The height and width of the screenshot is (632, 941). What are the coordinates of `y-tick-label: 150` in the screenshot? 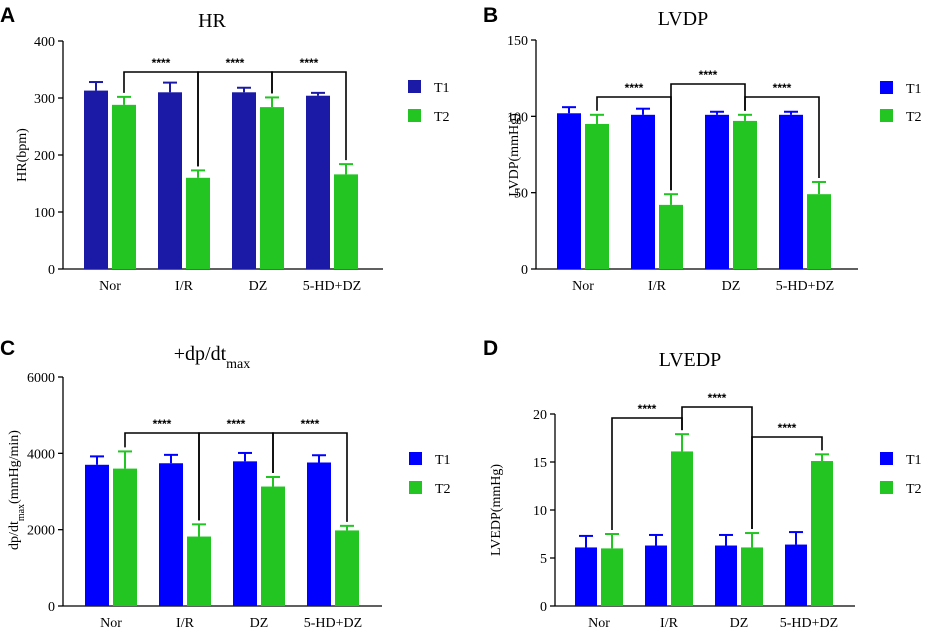 It's located at (517, 41).